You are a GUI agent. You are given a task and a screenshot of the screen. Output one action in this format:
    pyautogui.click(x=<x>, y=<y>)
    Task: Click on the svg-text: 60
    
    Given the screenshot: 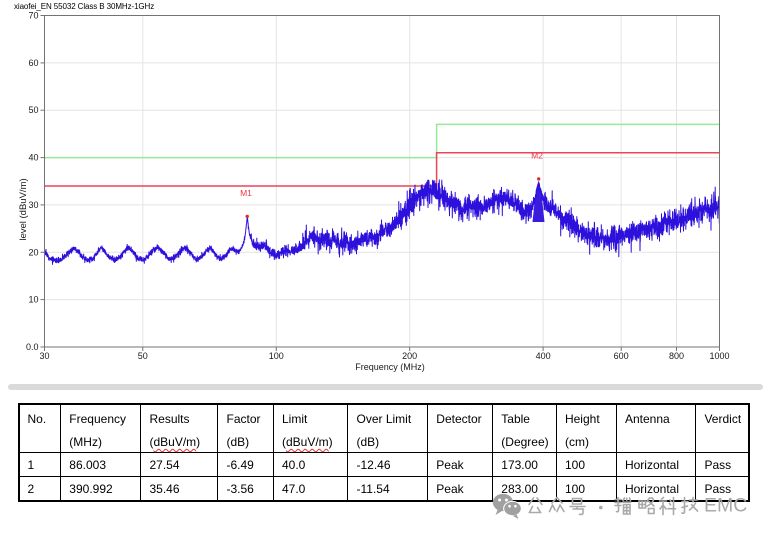 What is the action you would take?
    pyautogui.click(x=33, y=63)
    